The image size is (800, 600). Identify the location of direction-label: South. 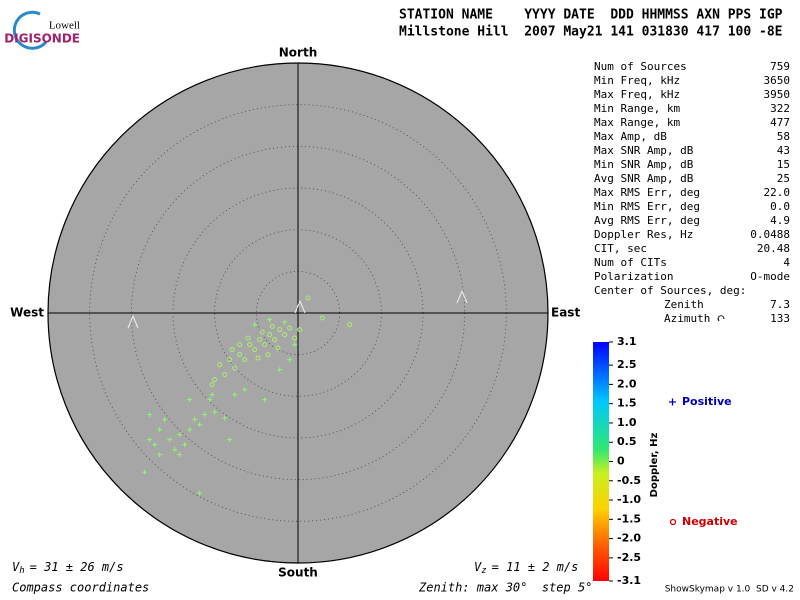
(298, 573).